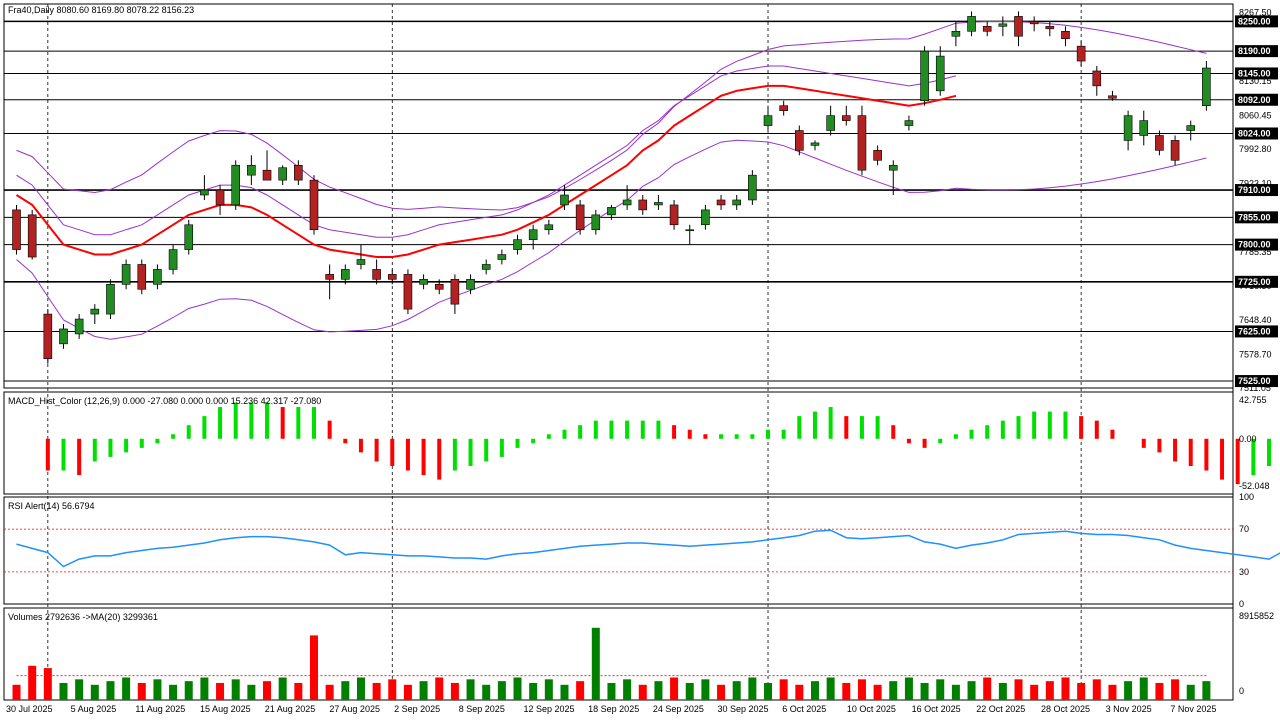  What do you see at coordinates (1254, 100) in the screenshot?
I see `price-level-label: 8092.00` at bounding box center [1254, 100].